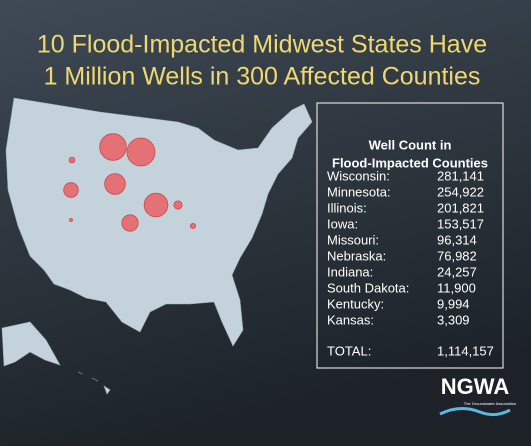 The image size is (531, 446). Describe the element at coordinates (350, 319) in the screenshot. I see `state-name: Kansas:` at that location.